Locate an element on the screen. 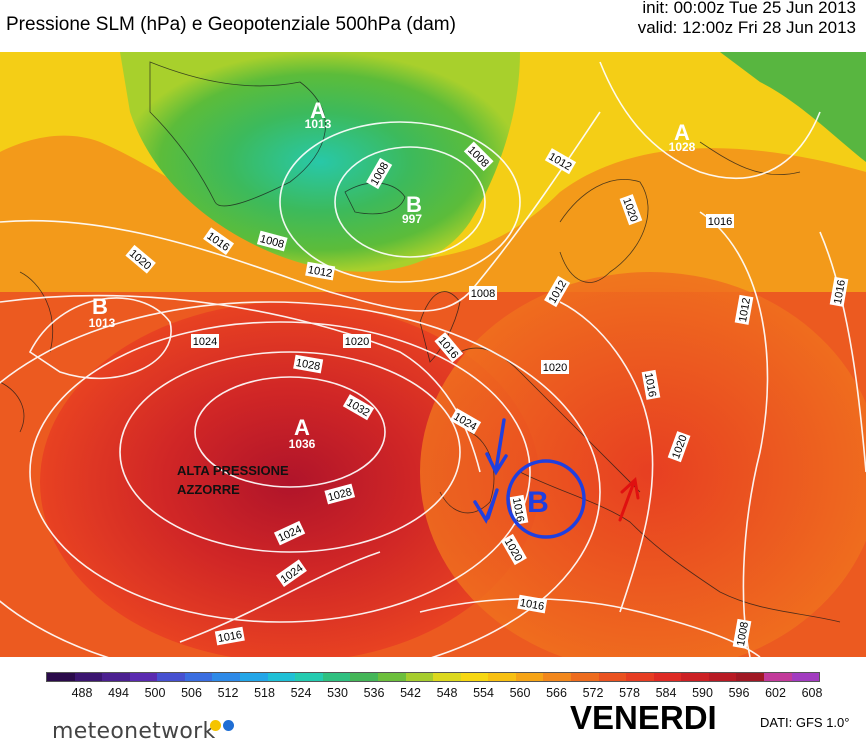 The height and width of the screenshot is (747, 866). colorbar is located at coordinates (433, 677).